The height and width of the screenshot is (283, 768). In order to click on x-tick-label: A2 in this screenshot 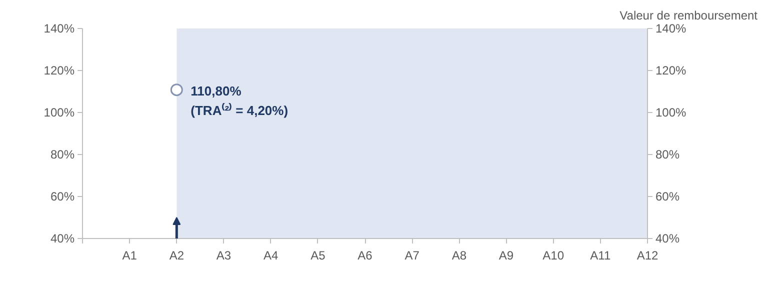, I will do `click(176, 255)`.